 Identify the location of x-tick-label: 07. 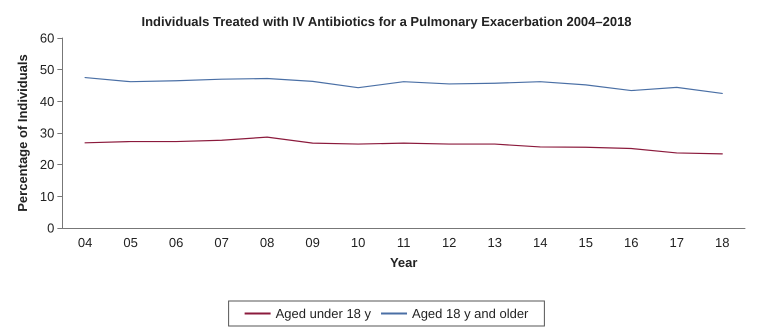
(221, 242).